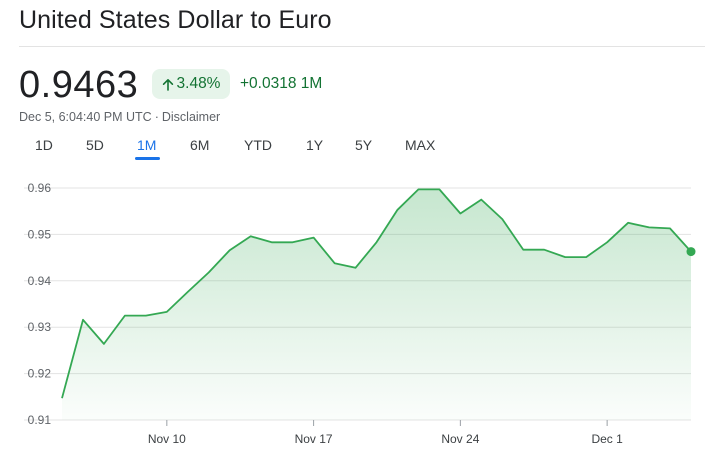 The width and height of the screenshot is (705, 459). What do you see at coordinates (258, 145) in the screenshot?
I see `tab-ytd: YTD` at bounding box center [258, 145].